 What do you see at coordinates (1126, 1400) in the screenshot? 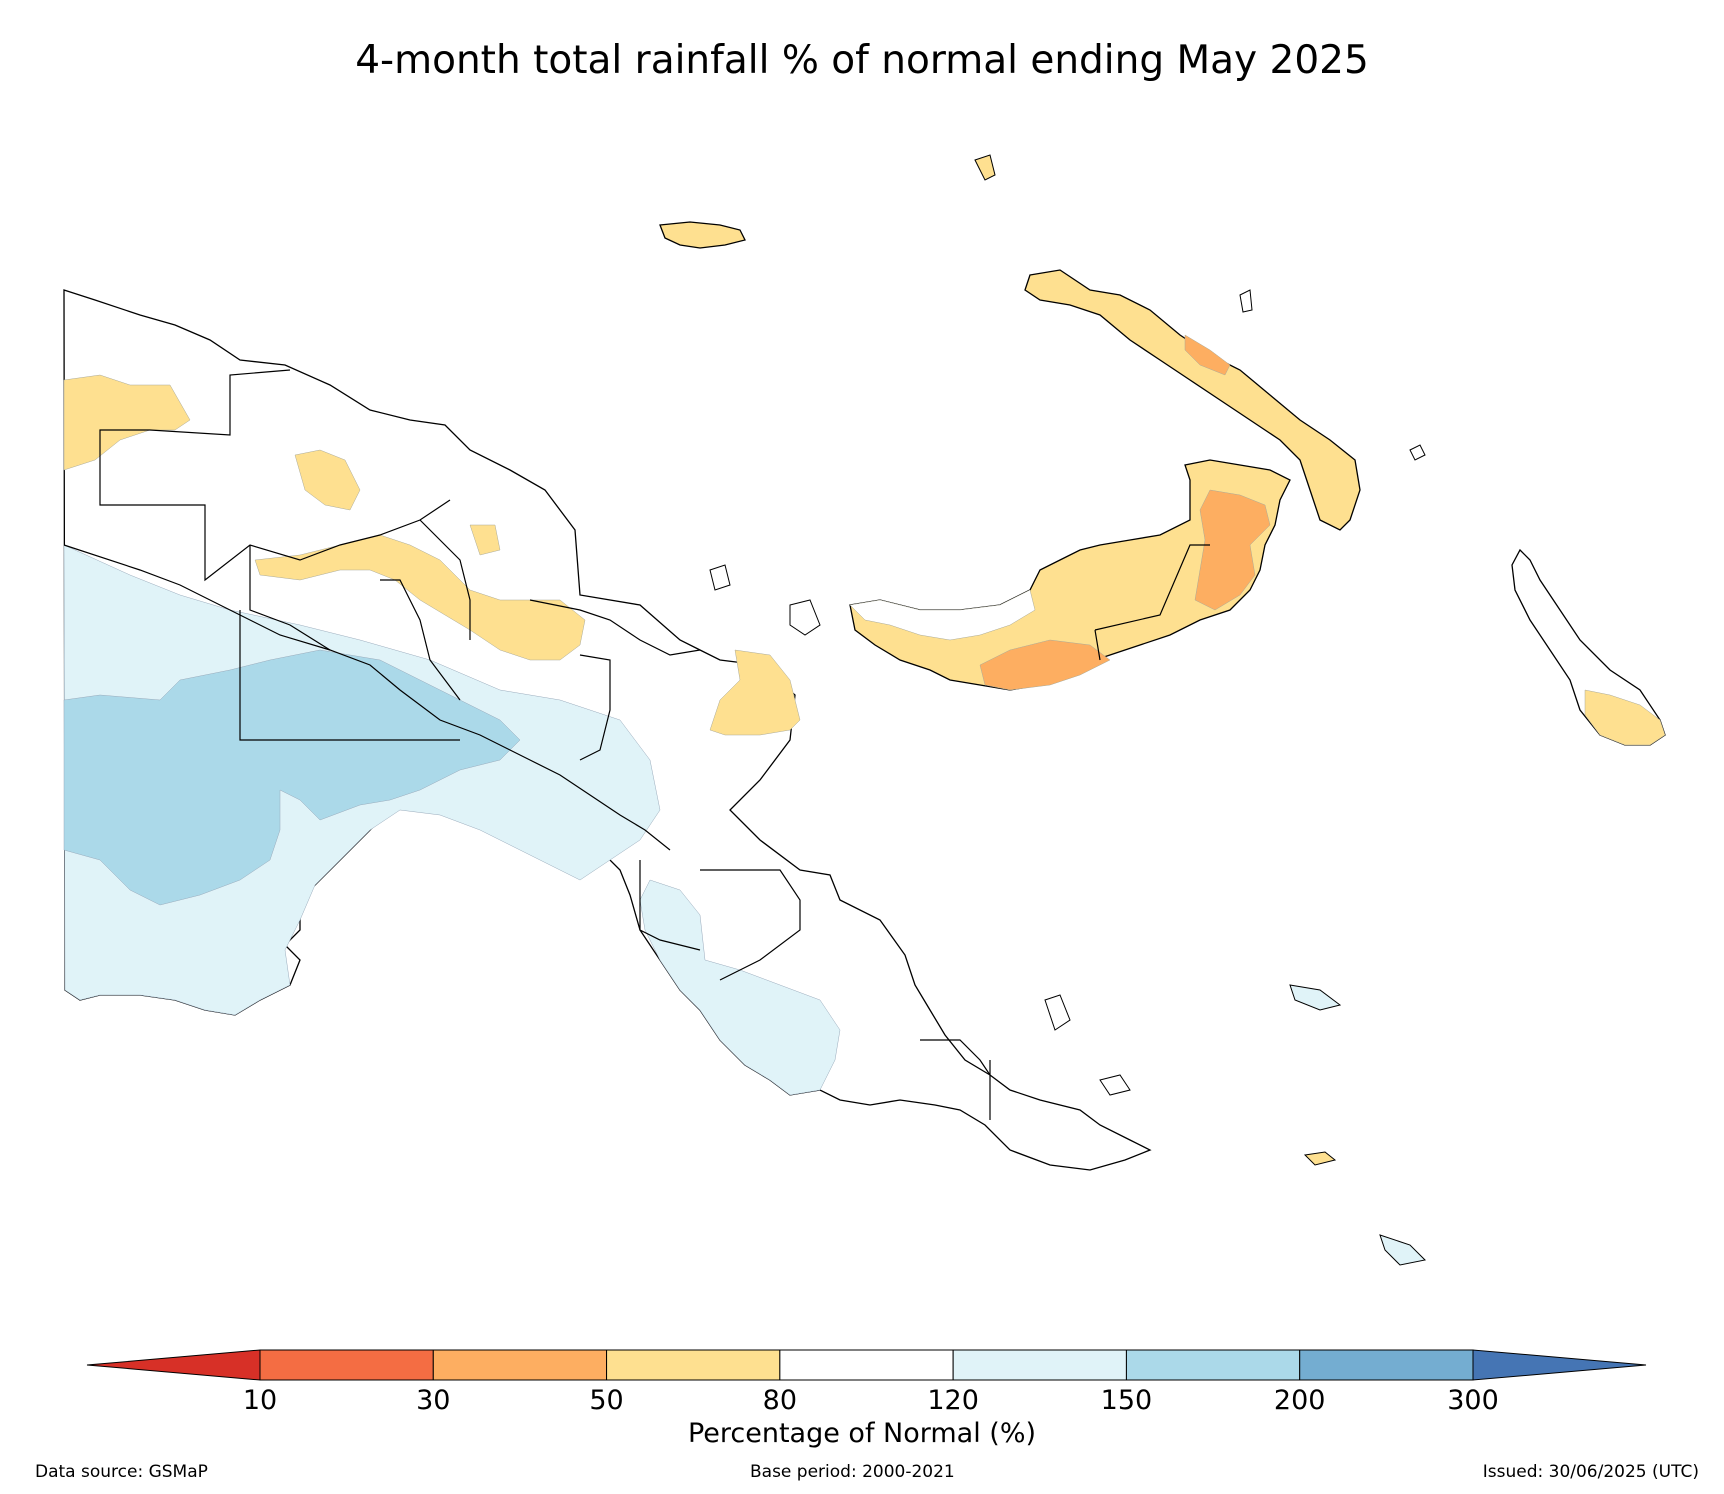
I see `colorbar-tick-label: 150` at bounding box center [1126, 1400].